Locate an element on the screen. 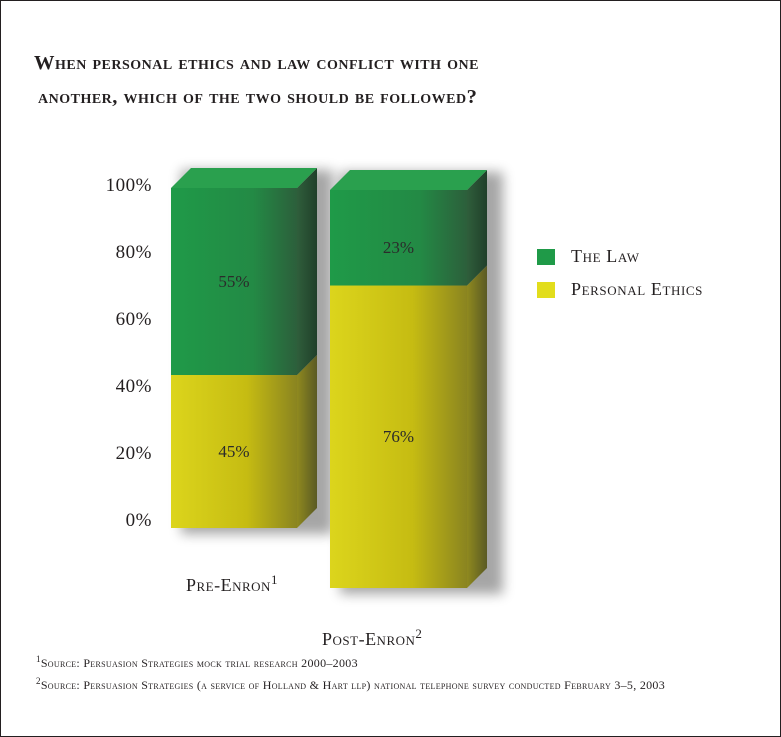  data-label-the-law-post-enron: 23% is located at coordinates (398, 247).